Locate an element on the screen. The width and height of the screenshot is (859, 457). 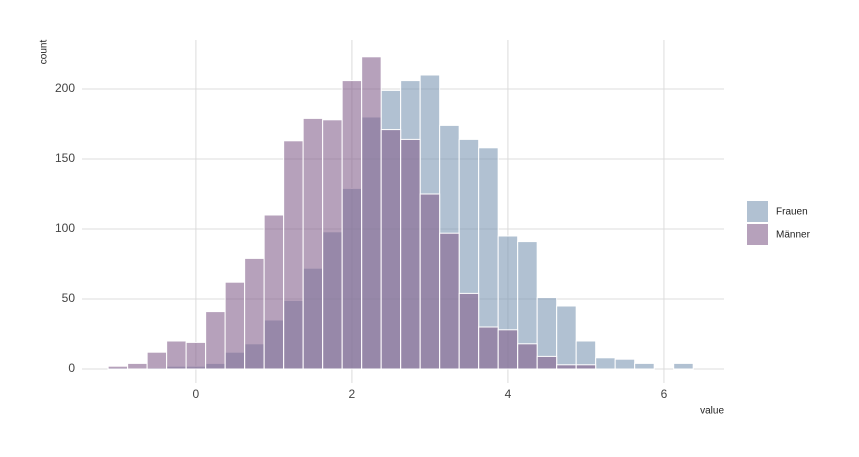
x-axis-title: value is located at coordinates (712, 411).